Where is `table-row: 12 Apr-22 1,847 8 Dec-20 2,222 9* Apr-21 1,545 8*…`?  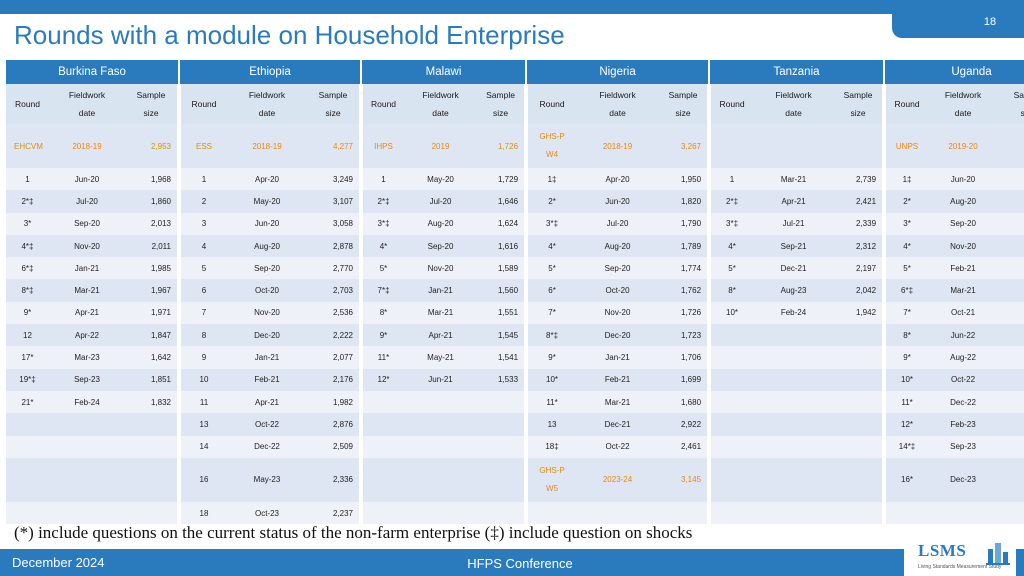 table-row: 12 Apr-22 1,847 8 Dec-20 2,222 9* Apr-21 1,545 8*… is located at coordinates (515, 335).